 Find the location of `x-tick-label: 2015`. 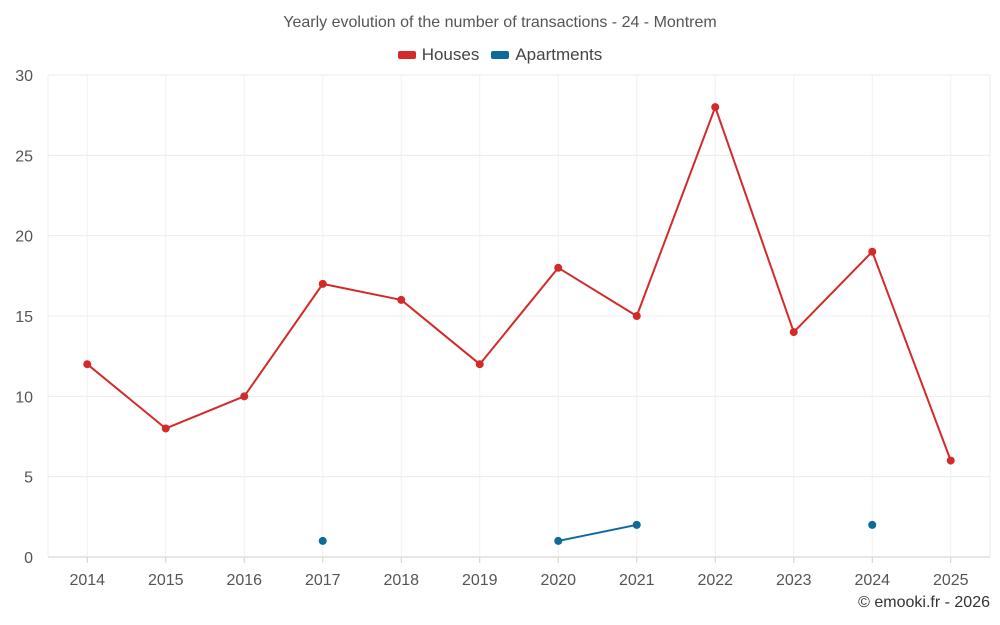

x-tick-label: 2015 is located at coordinates (166, 580).